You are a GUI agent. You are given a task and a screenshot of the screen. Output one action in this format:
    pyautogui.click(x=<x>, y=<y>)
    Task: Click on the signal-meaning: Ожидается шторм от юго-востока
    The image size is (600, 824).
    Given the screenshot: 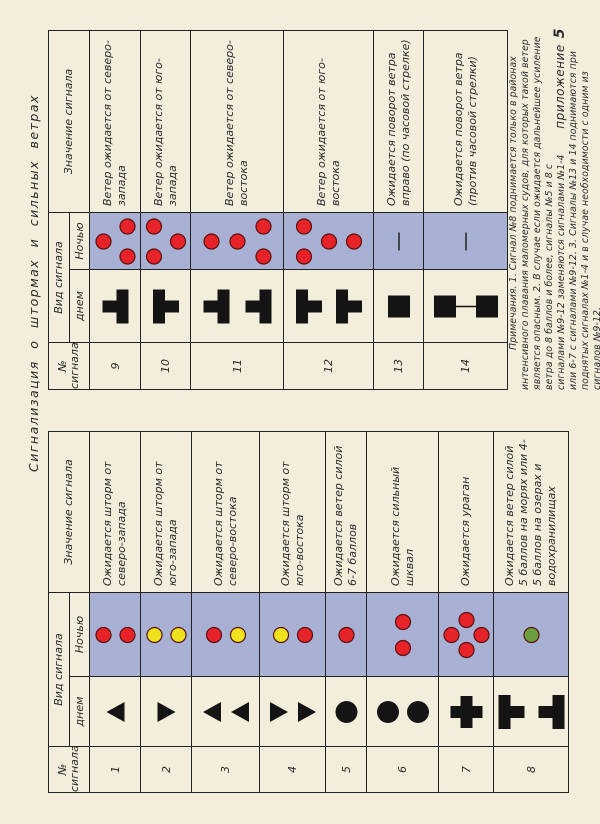 What is the action you would take?
    pyautogui.click(x=292, y=512)
    